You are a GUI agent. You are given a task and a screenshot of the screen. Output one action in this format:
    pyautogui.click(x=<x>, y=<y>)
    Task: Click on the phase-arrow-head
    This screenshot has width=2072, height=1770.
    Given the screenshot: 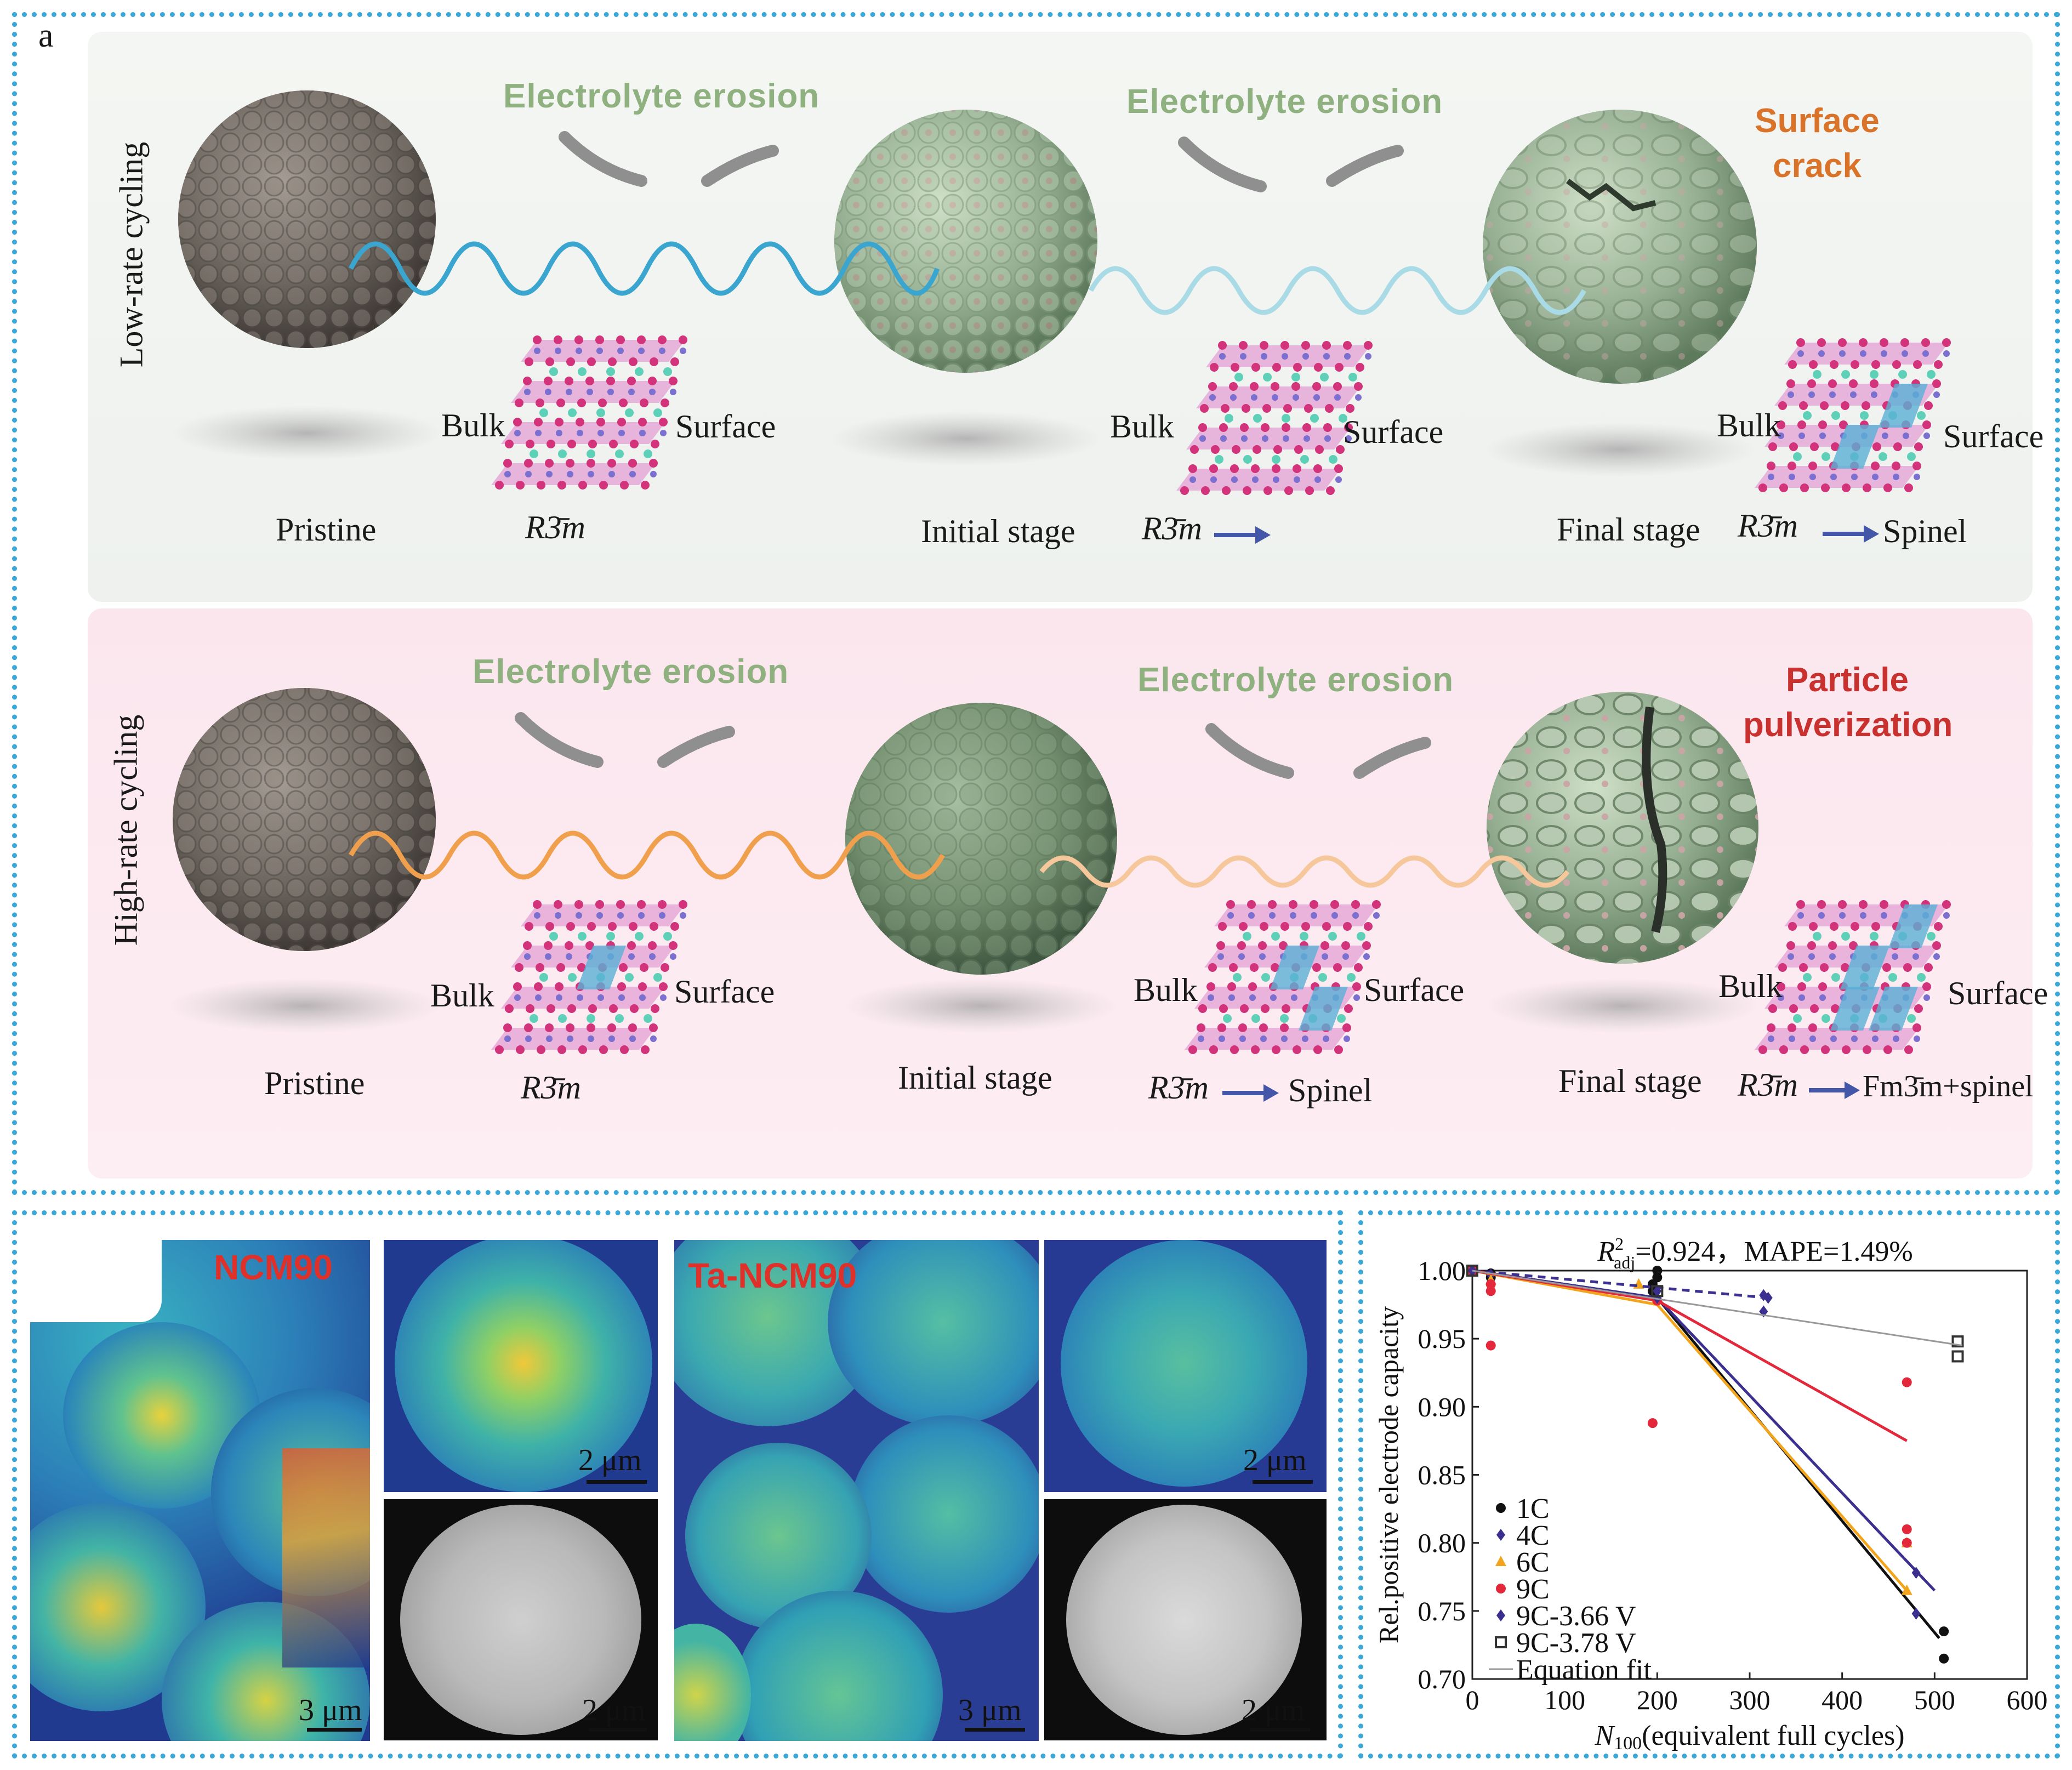 What is the action you would take?
    pyautogui.click(x=1871, y=534)
    